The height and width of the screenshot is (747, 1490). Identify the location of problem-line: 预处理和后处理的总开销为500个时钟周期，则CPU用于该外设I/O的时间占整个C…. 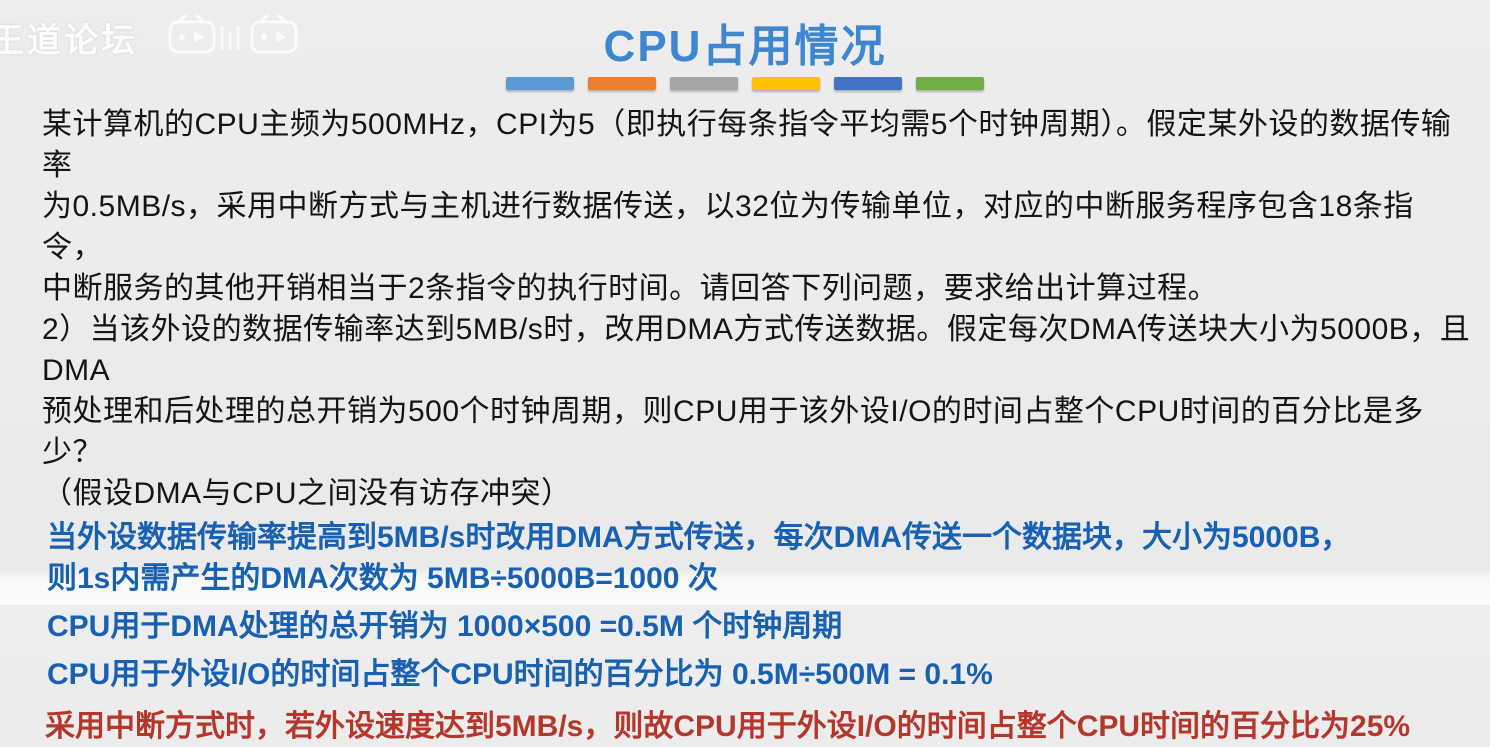
(733, 432).